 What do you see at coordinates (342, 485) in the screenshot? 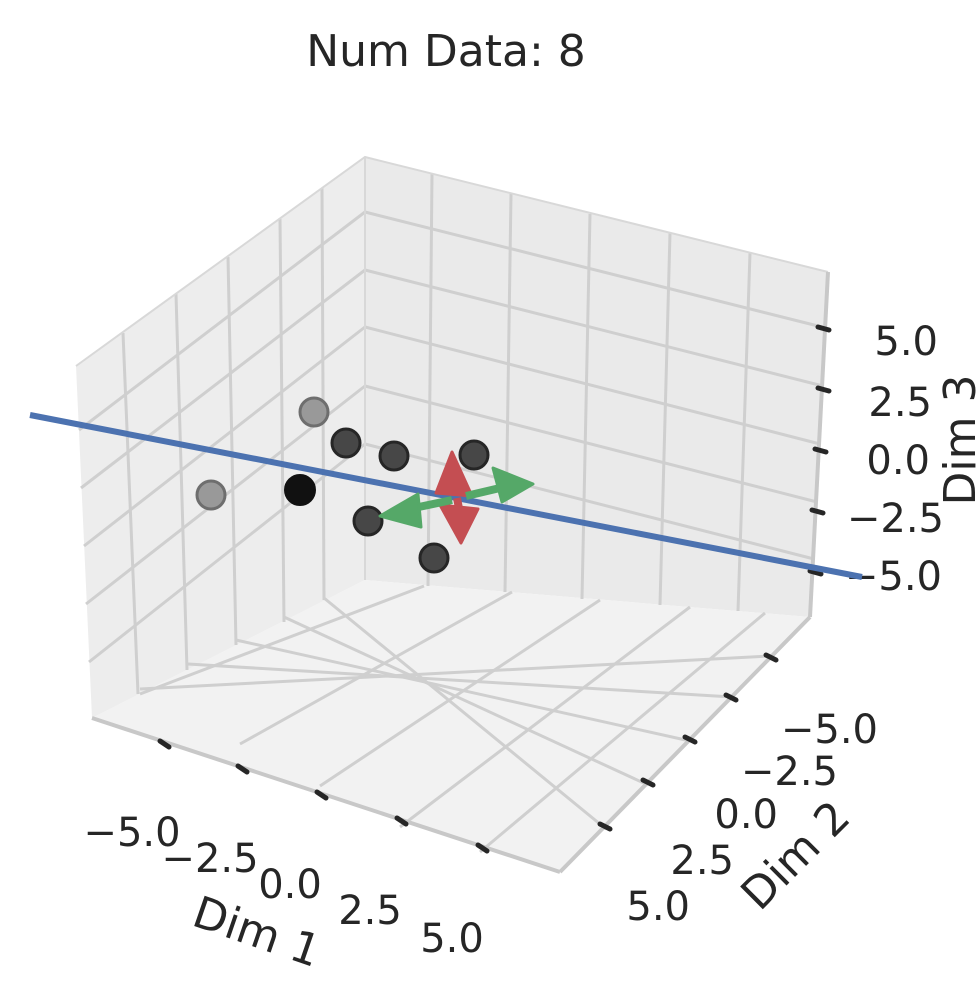
I see `data-points` at bounding box center [342, 485].